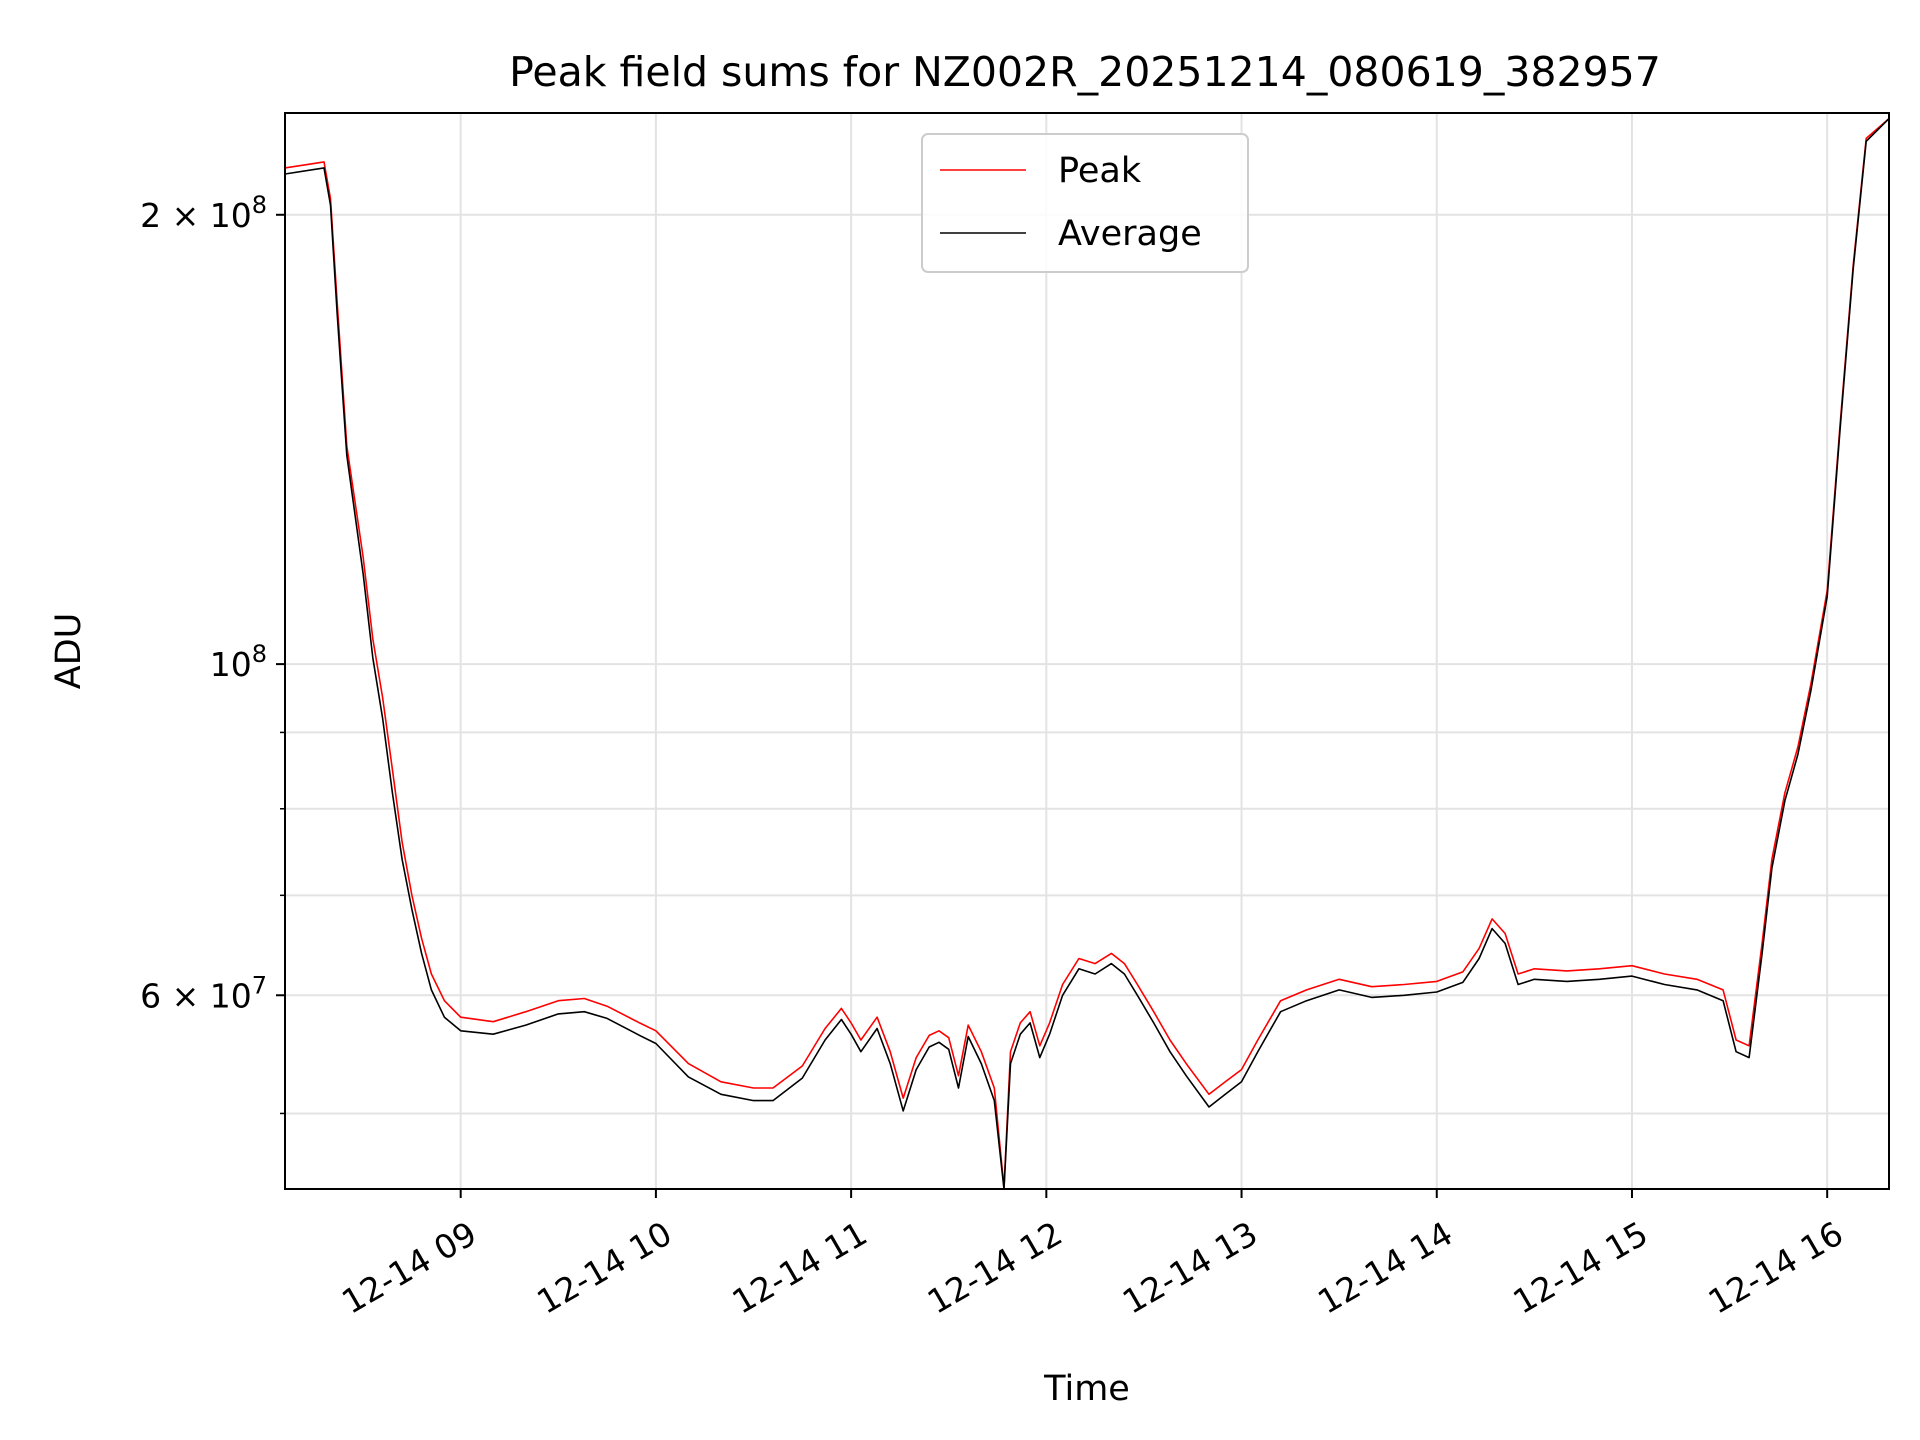  Describe the element at coordinates (1086, 1389) in the screenshot. I see `x-axis-label: Time` at that location.